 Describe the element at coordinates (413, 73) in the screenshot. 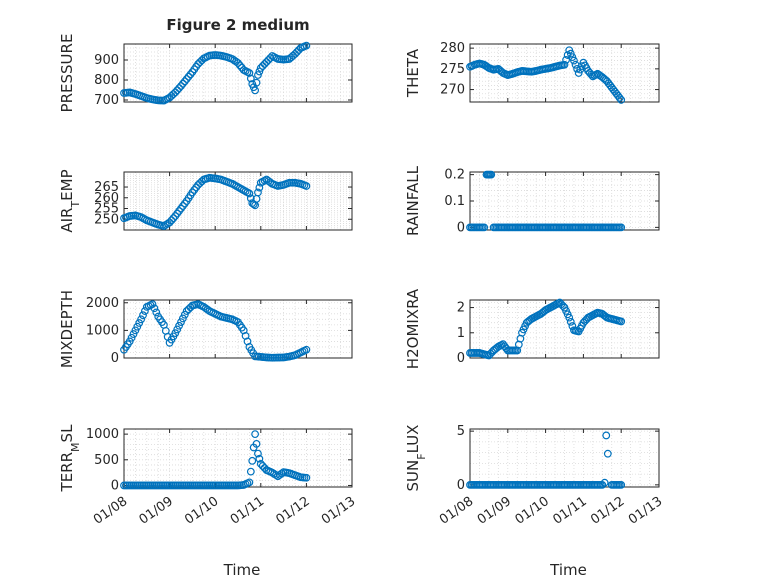

I see `y-axis-label: THETA` at that location.